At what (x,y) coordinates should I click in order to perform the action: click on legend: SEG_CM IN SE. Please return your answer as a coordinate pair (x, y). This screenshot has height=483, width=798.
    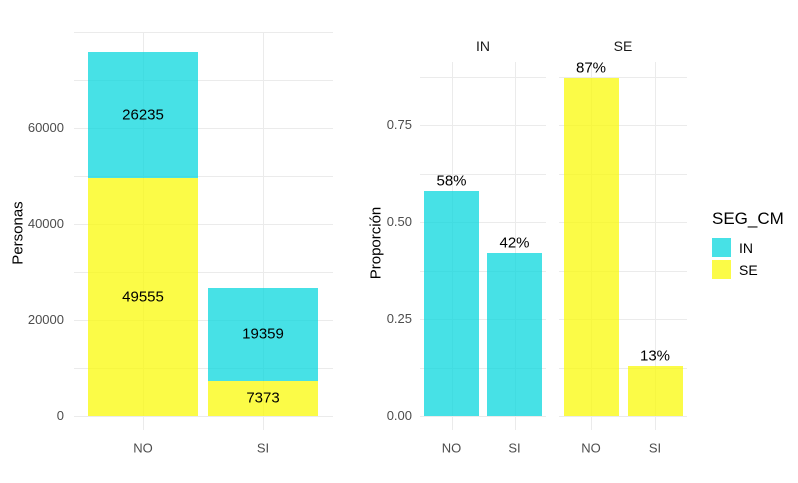
    Looking at the image, I should click on (748, 245).